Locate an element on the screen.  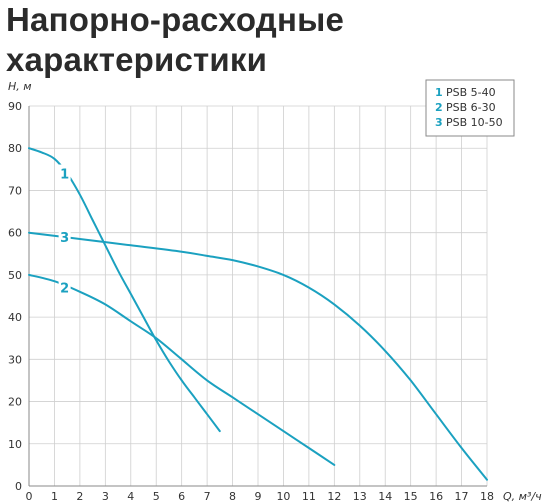
curve-label-3: 3 is located at coordinates (64, 238).